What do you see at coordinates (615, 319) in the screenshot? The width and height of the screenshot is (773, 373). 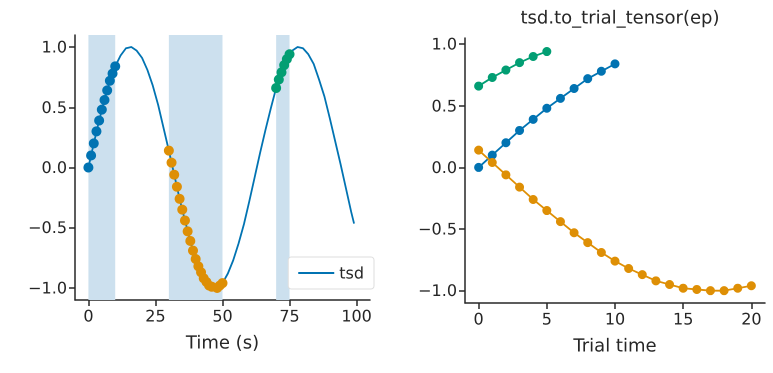 I see `x-tick-label: 10` at bounding box center [615, 319].